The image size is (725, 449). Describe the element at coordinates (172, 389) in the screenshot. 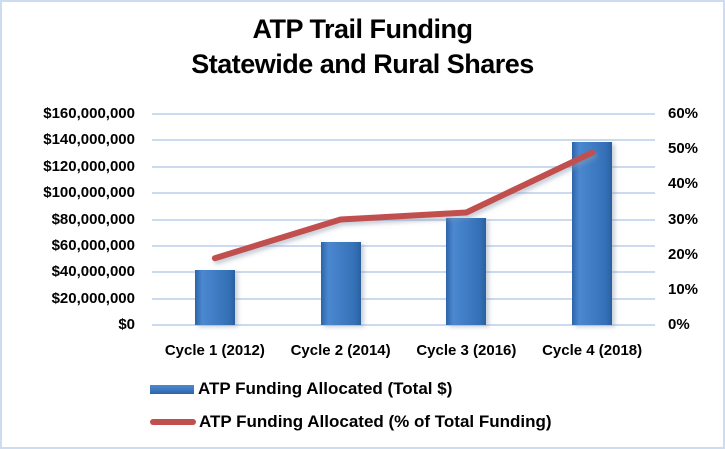

I see `bar-series-swatch-icon` at that location.